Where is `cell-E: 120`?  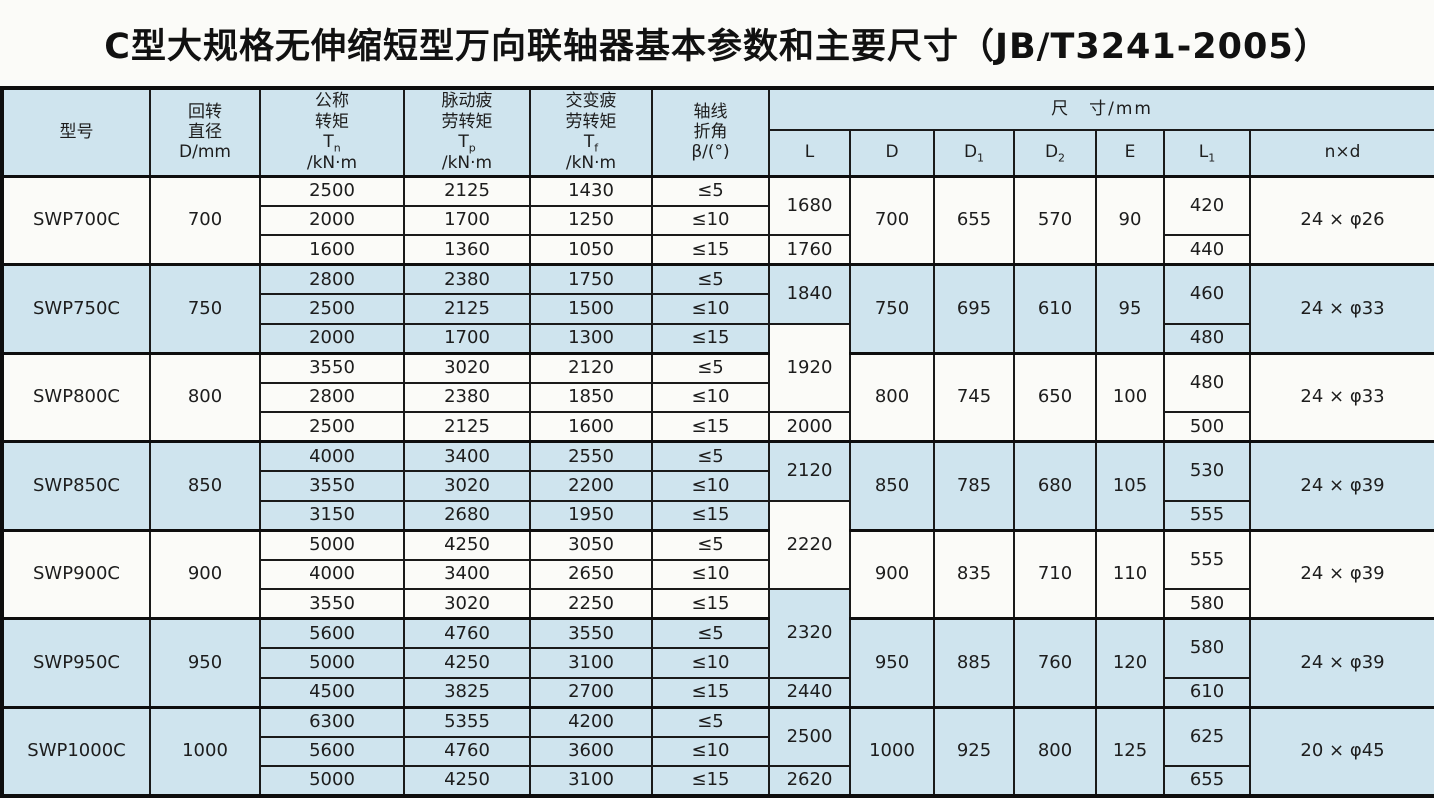 cell-E: 120 is located at coordinates (1130, 662).